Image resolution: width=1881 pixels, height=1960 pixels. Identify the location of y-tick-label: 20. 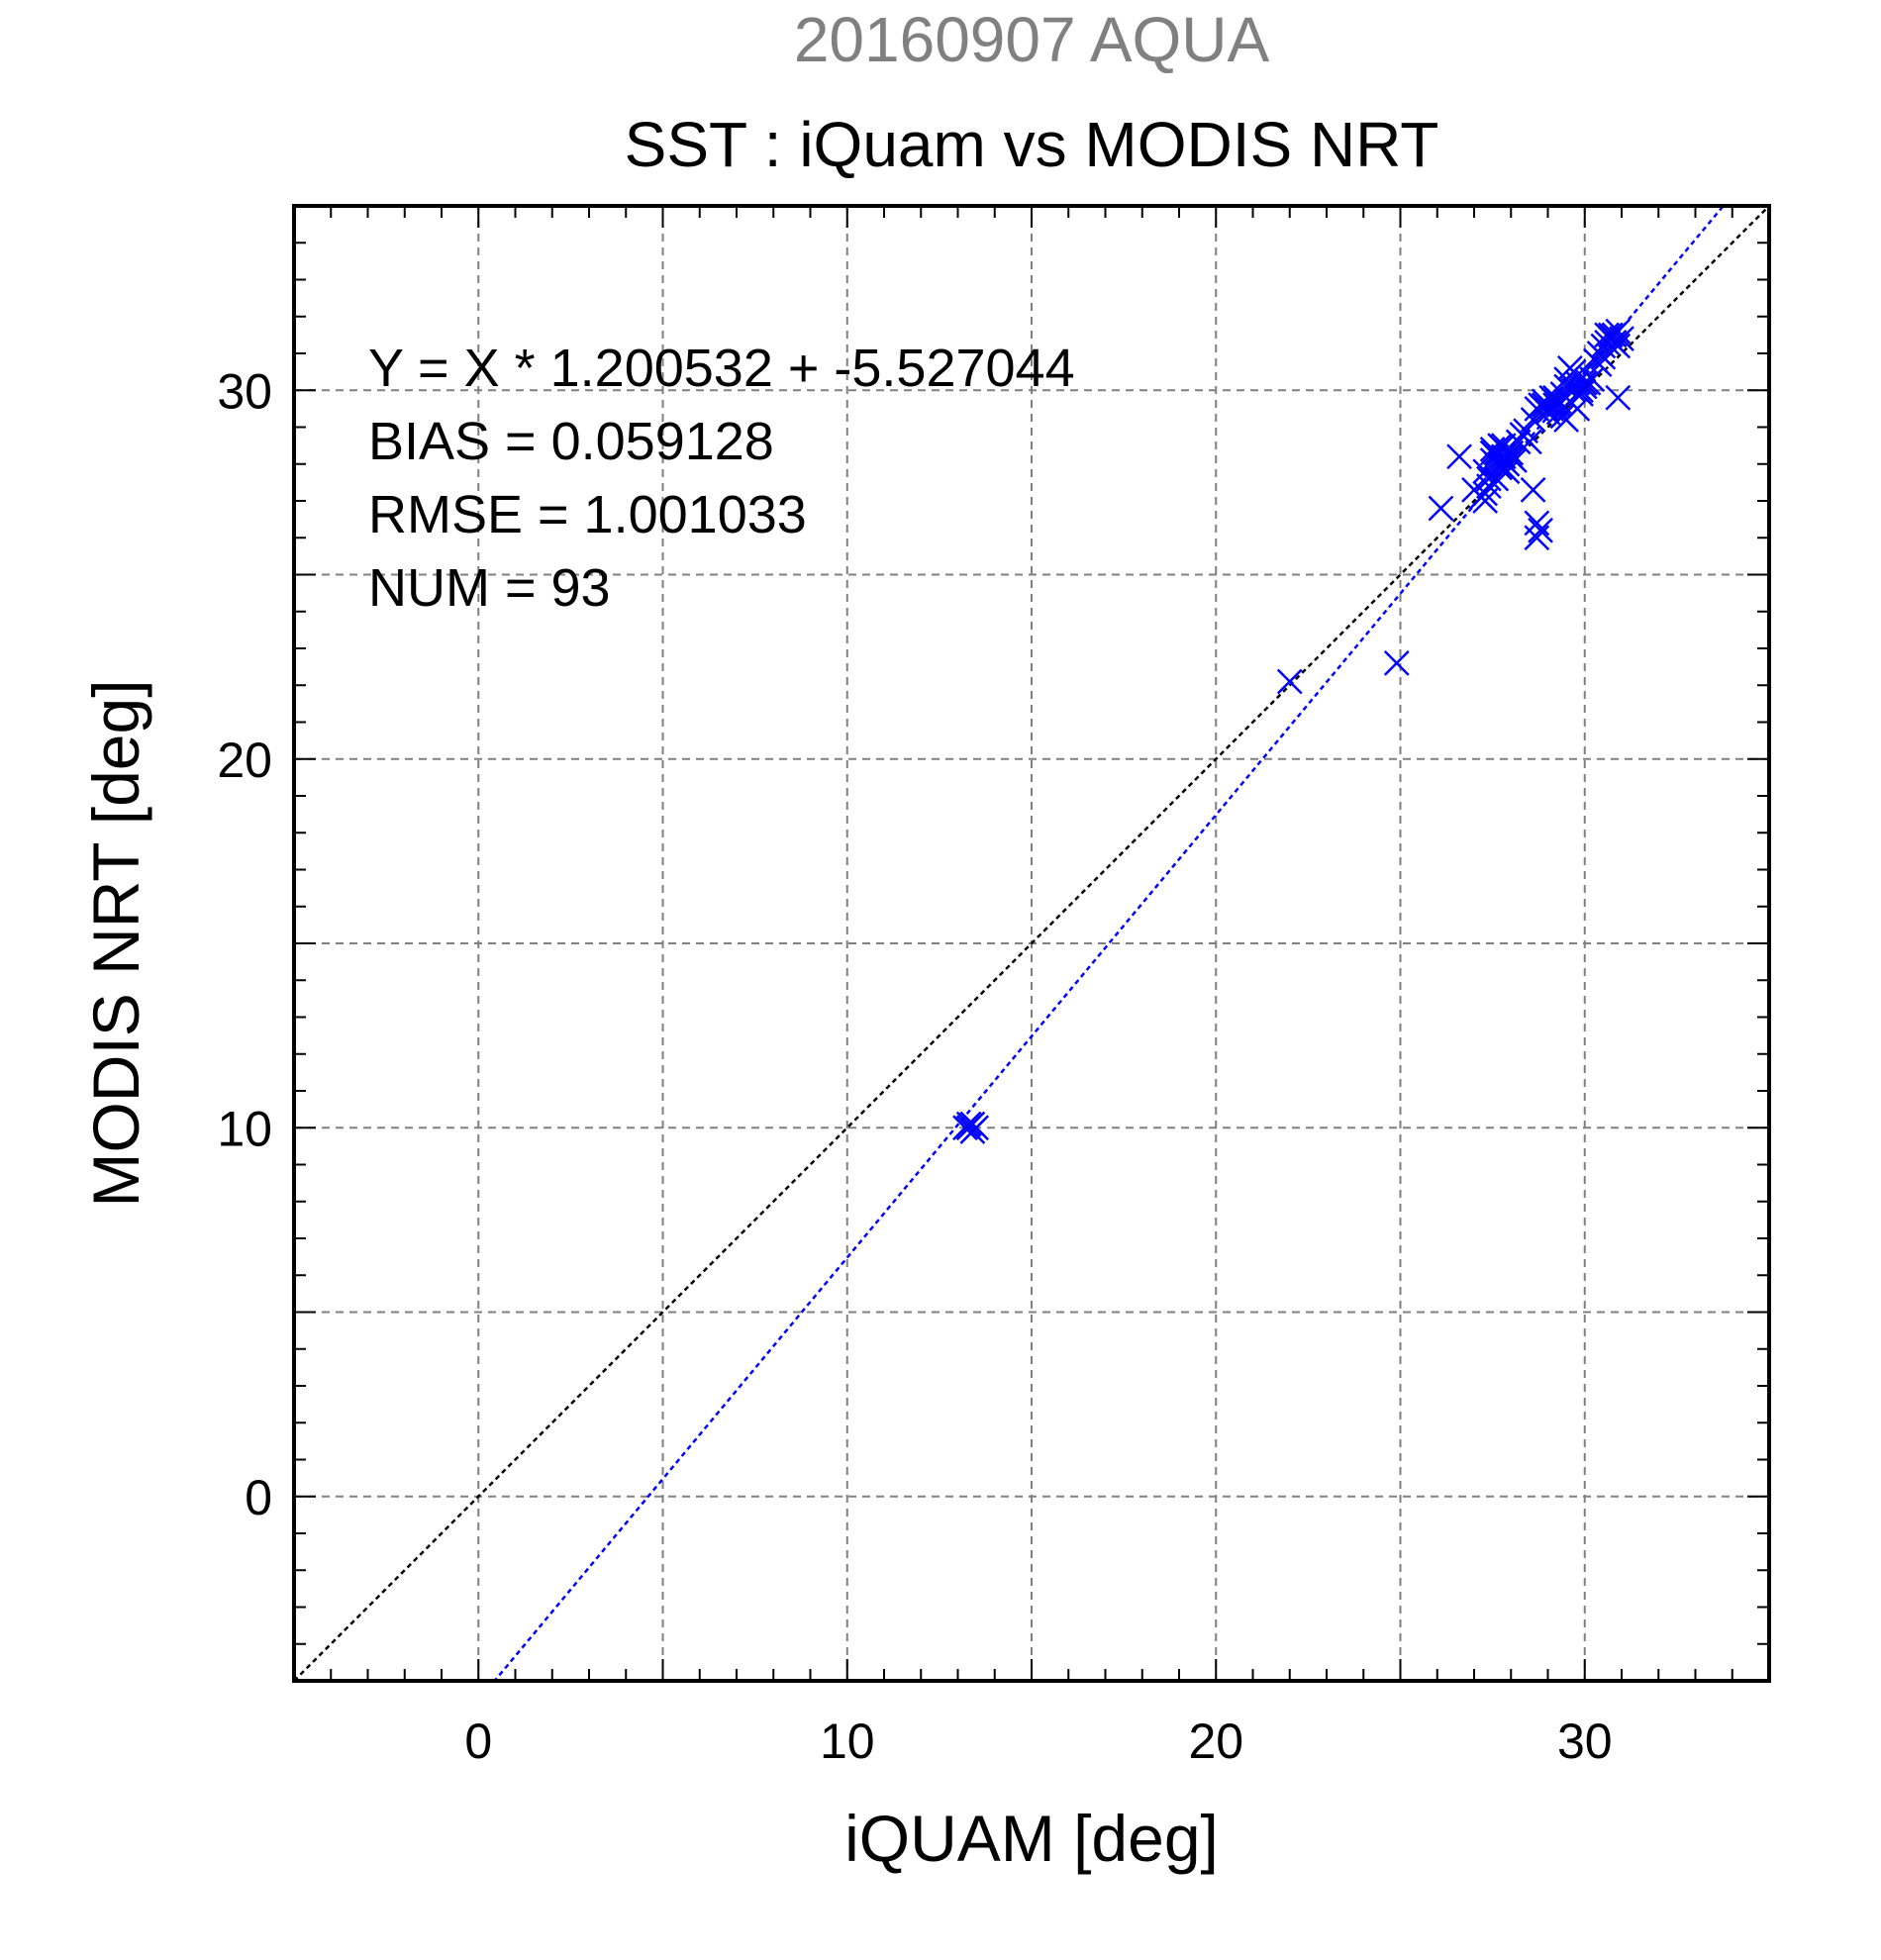
(245, 760).